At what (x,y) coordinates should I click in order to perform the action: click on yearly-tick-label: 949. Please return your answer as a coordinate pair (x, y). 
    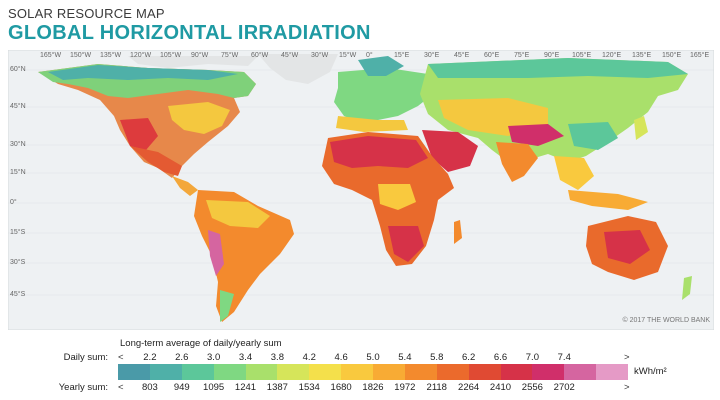
    Looking at the image, I should click on (181, 387).